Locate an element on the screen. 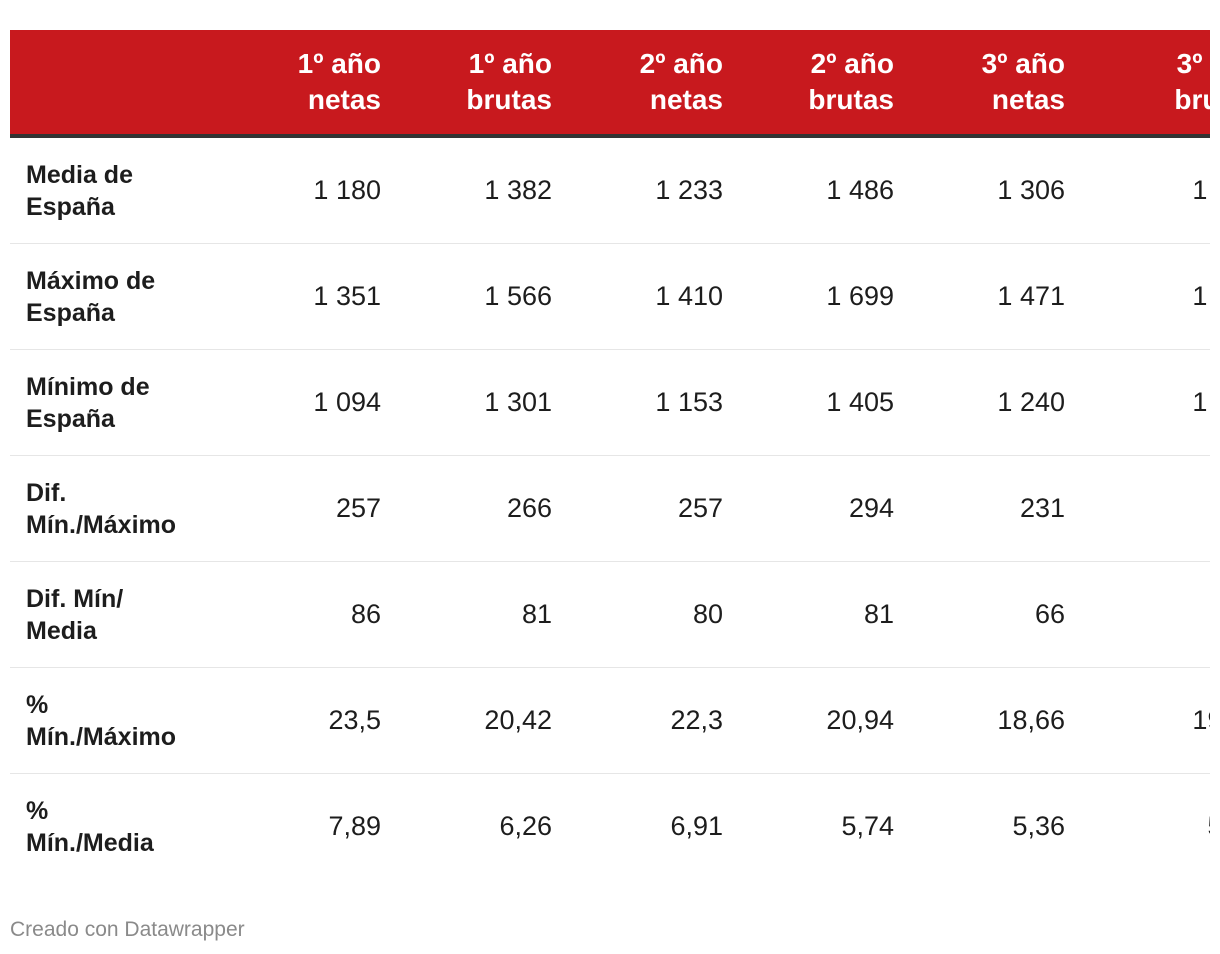 Image resolution: width=1220 pixels, height=954 pixels. table-cell: 1 405 is located at coordinates (818, 402).